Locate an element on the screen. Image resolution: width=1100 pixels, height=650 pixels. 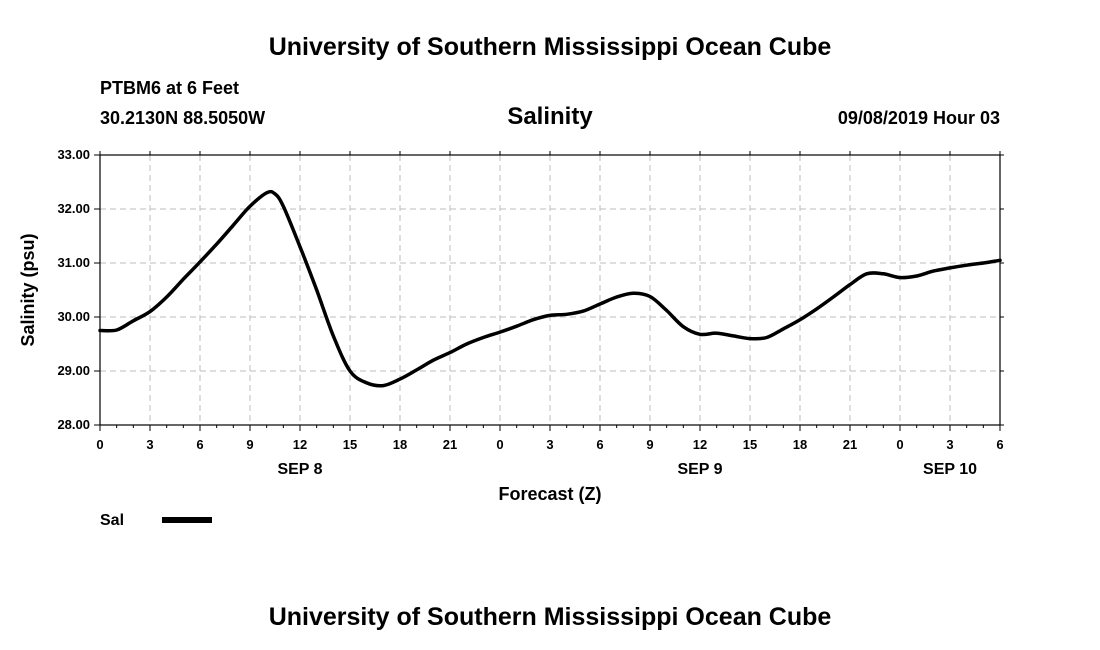
y-tick-label: 30.00 is located at coordinates (73, 316).